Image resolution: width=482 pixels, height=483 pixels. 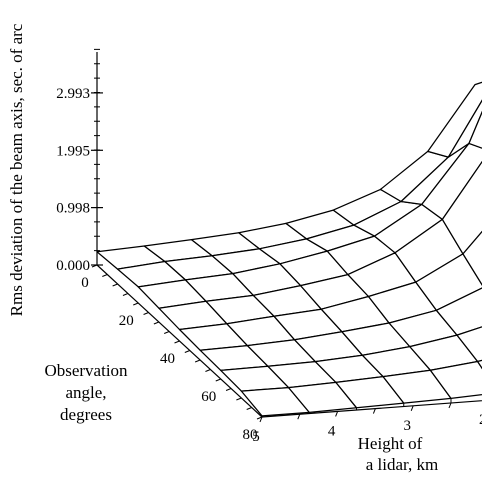 What do you see at coordinates (402, 464) in the screenshot?
I see `height-axis-title-line-2: a lidar, km` at bounding box center [402, 464].